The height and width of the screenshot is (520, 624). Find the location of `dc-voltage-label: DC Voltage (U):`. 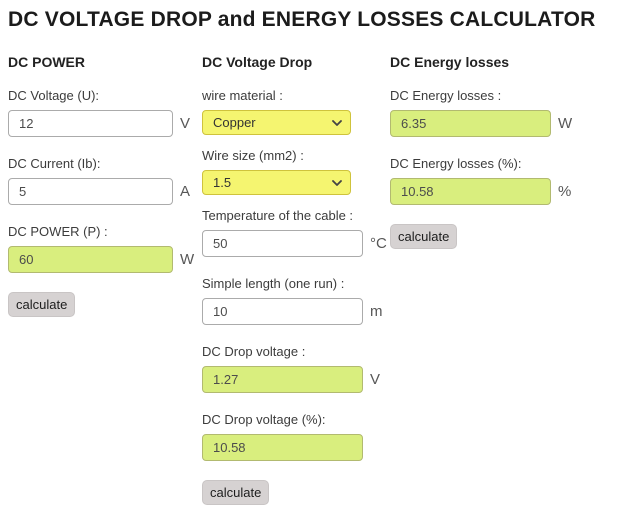

dc-voltage-label: DC Voltage (U): is located at coordinates (54, 95).